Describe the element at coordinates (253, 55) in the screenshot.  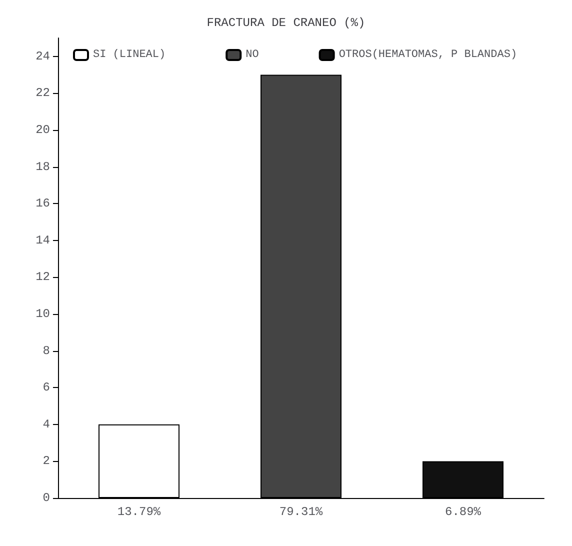
I see `legend-label: NO` at that location.